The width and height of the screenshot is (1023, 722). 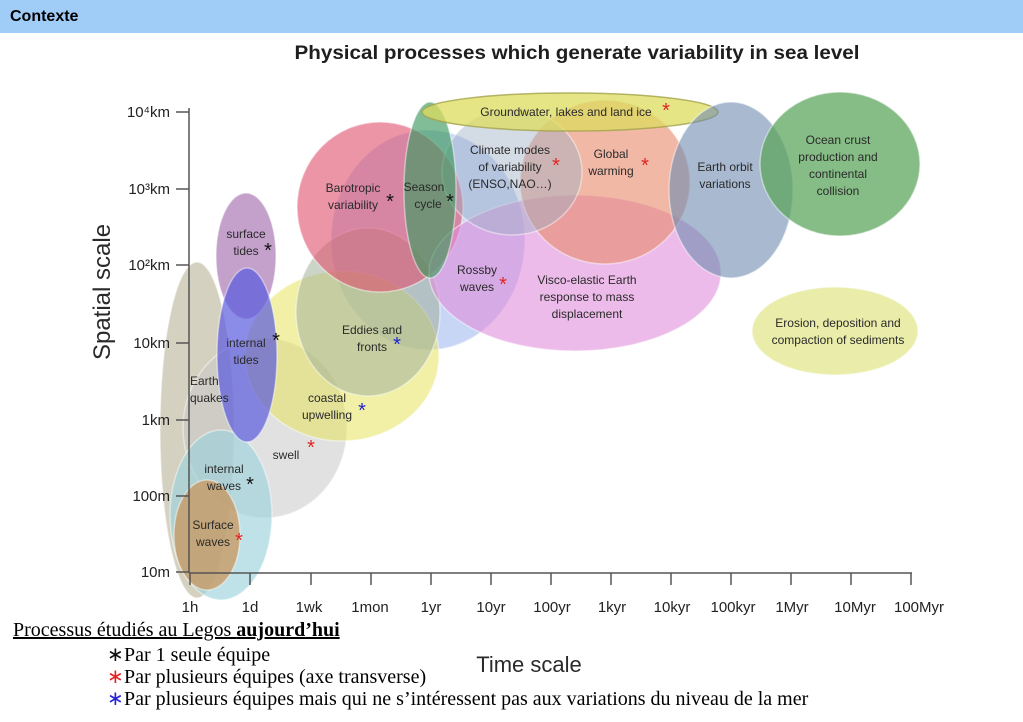 What do you see at coordinates (268, 251) in the screenshot?
I see `surface-tides-marker: *` at bounding box center [268, 251].